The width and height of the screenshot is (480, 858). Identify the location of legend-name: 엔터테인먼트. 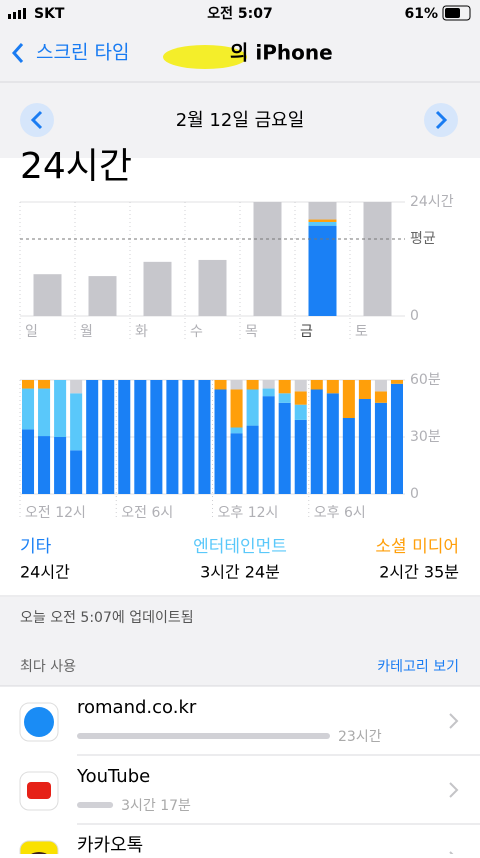
(240, 547).